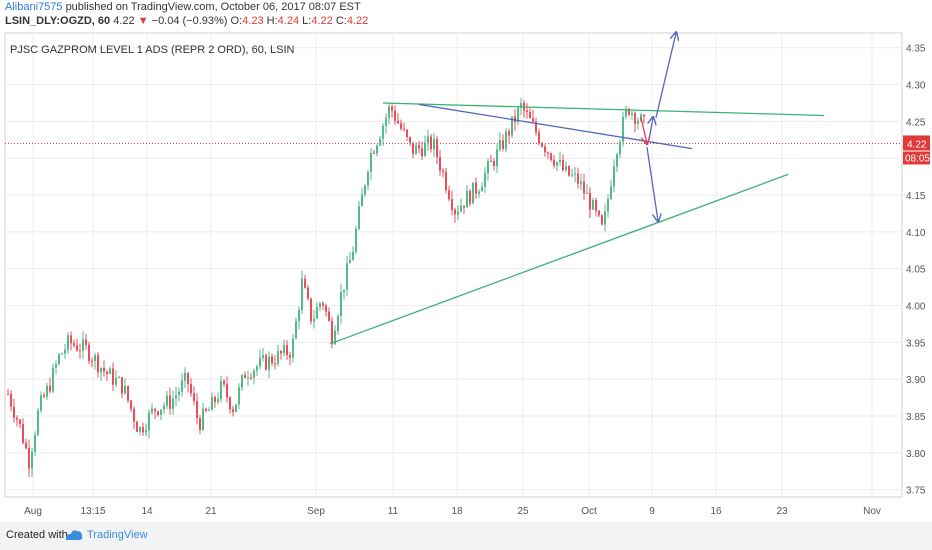 The width and height of the screenshot is (932, 550). I want to click on symbol-text: LSIN_DLY:OGZD, 60, so click(58, 21).